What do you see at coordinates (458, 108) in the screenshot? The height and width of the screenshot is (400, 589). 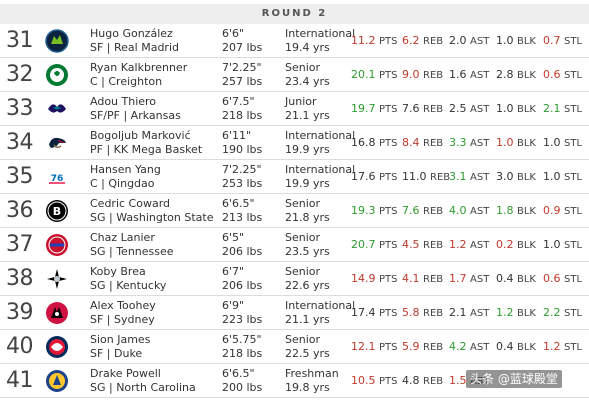 I see `stat-ast-value: 2.5` at bounding box center [458, 108].